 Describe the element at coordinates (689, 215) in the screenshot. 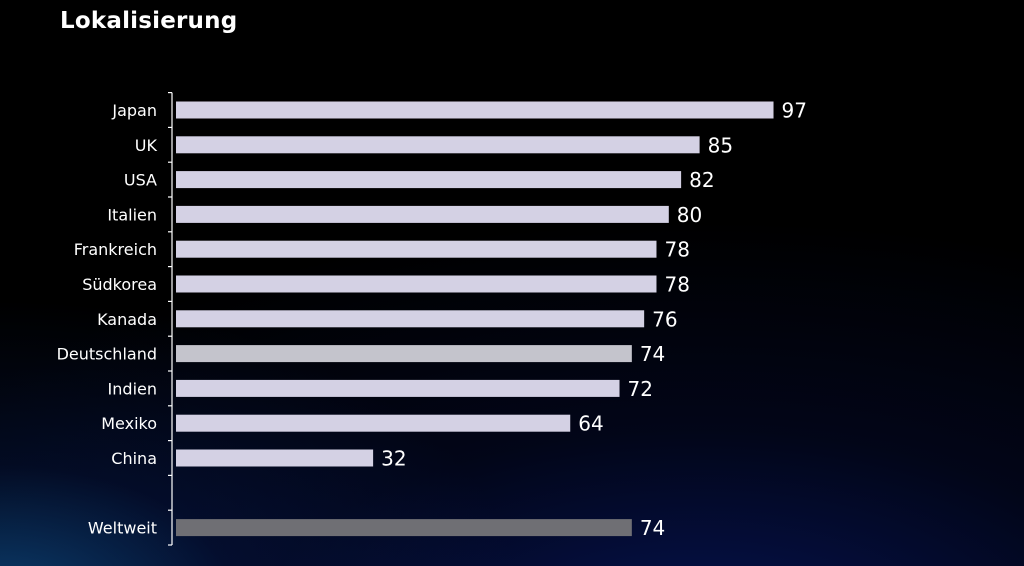

I see `value-label-italien: 80` at that location.